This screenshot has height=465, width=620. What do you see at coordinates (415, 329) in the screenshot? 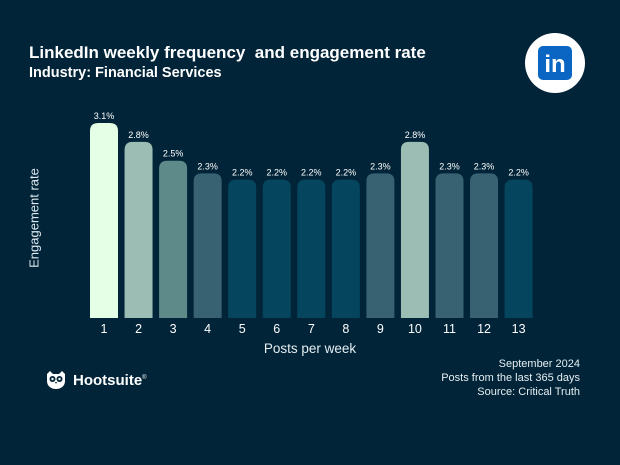
I see `x-tick-label-10: 10` at bounding box center [415, 329].